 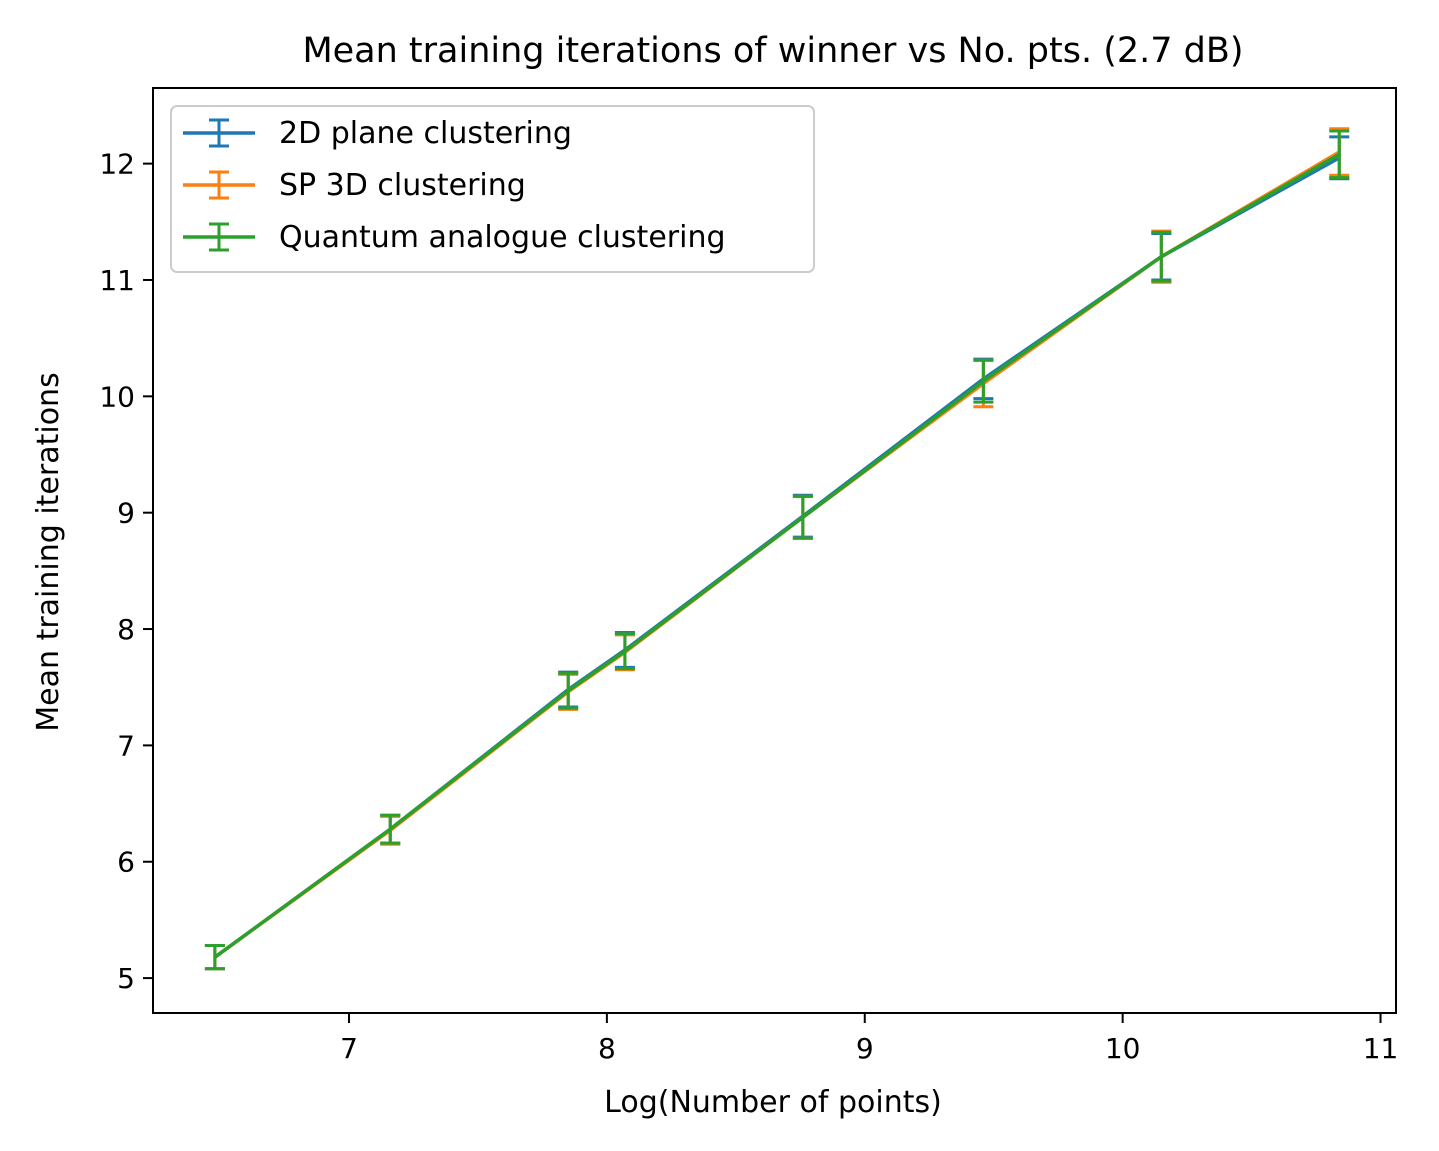 What do you see at coordinates (126, 513) in the screenshot?
I see `y-tick-label: 9` at bounding box center [126, 513].